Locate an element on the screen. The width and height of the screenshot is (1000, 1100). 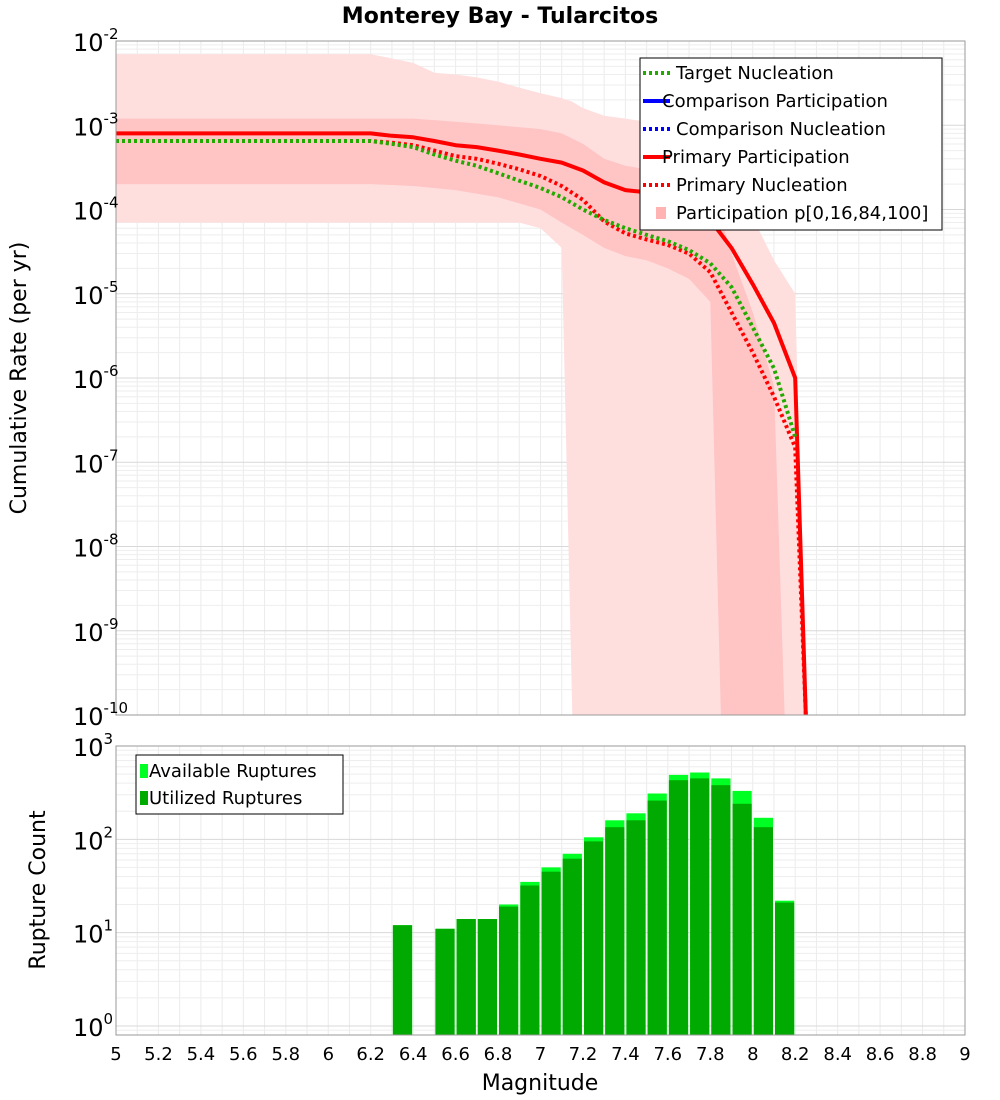
legend-label: Primary Nucleation is located at coordinates (762, 185).